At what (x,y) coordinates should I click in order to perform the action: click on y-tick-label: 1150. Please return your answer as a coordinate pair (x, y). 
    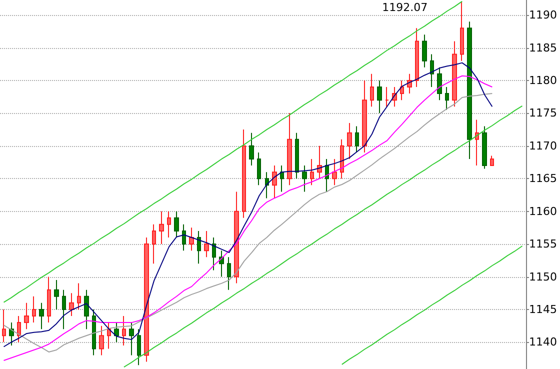
    Looking at the image, I should click on (543, 277).